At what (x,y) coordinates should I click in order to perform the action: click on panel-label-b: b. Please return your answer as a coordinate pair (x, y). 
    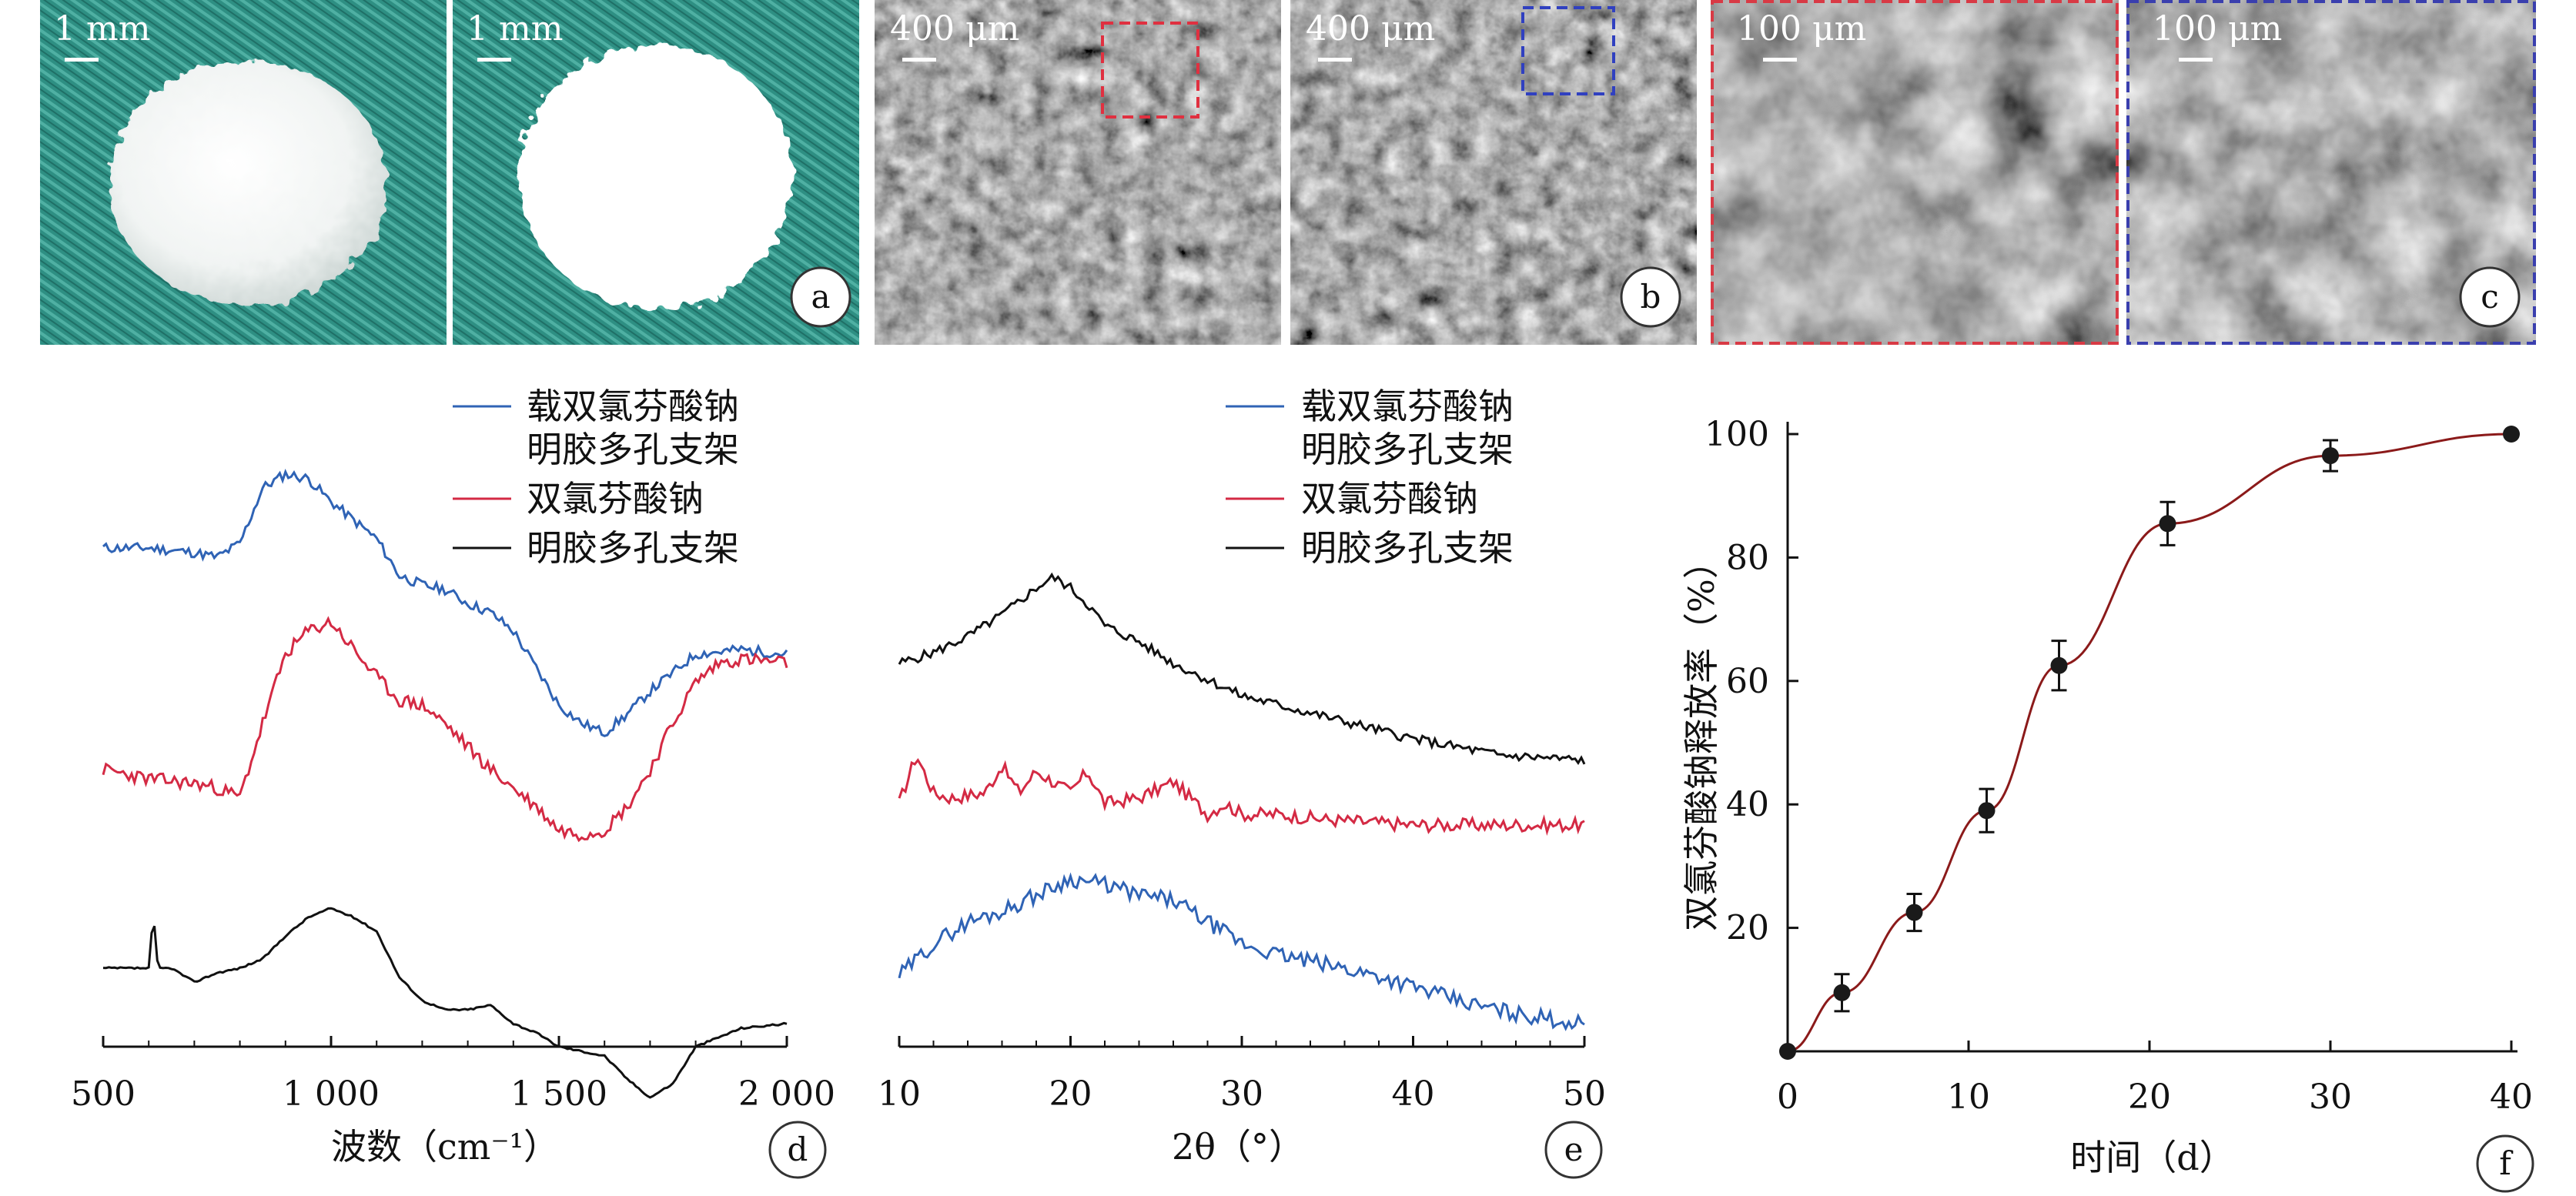
    Looking at the image, I should click on (1651, 297).